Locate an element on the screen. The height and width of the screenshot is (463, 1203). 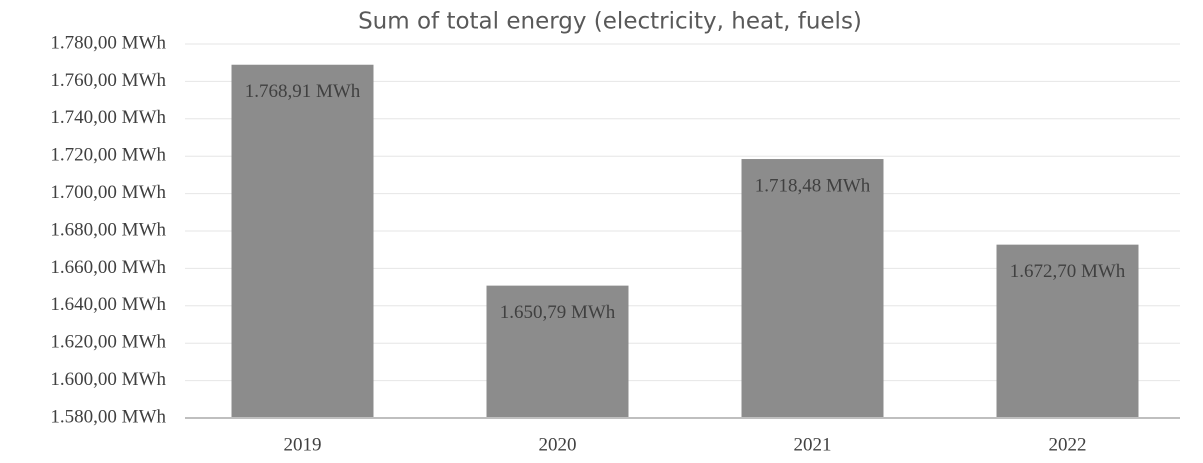
x-tick-label: 2020 is located at coordinates (558, 444).